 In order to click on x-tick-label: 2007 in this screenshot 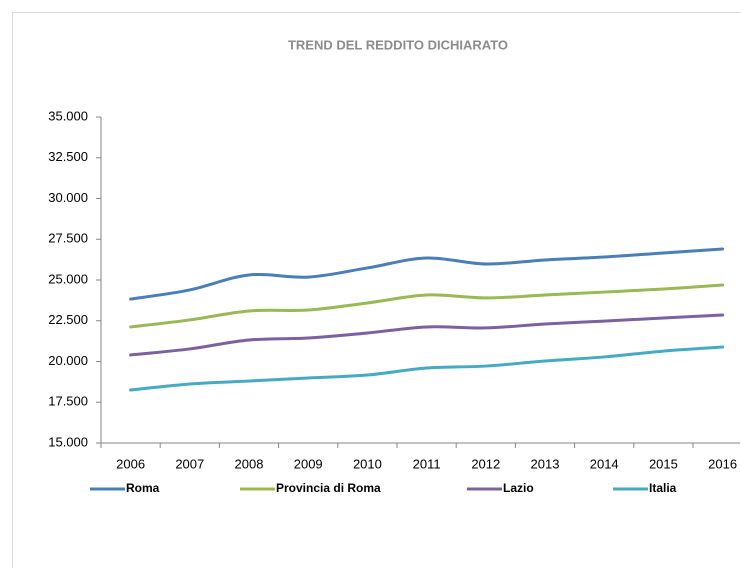, I will do `click(189, 463)`.